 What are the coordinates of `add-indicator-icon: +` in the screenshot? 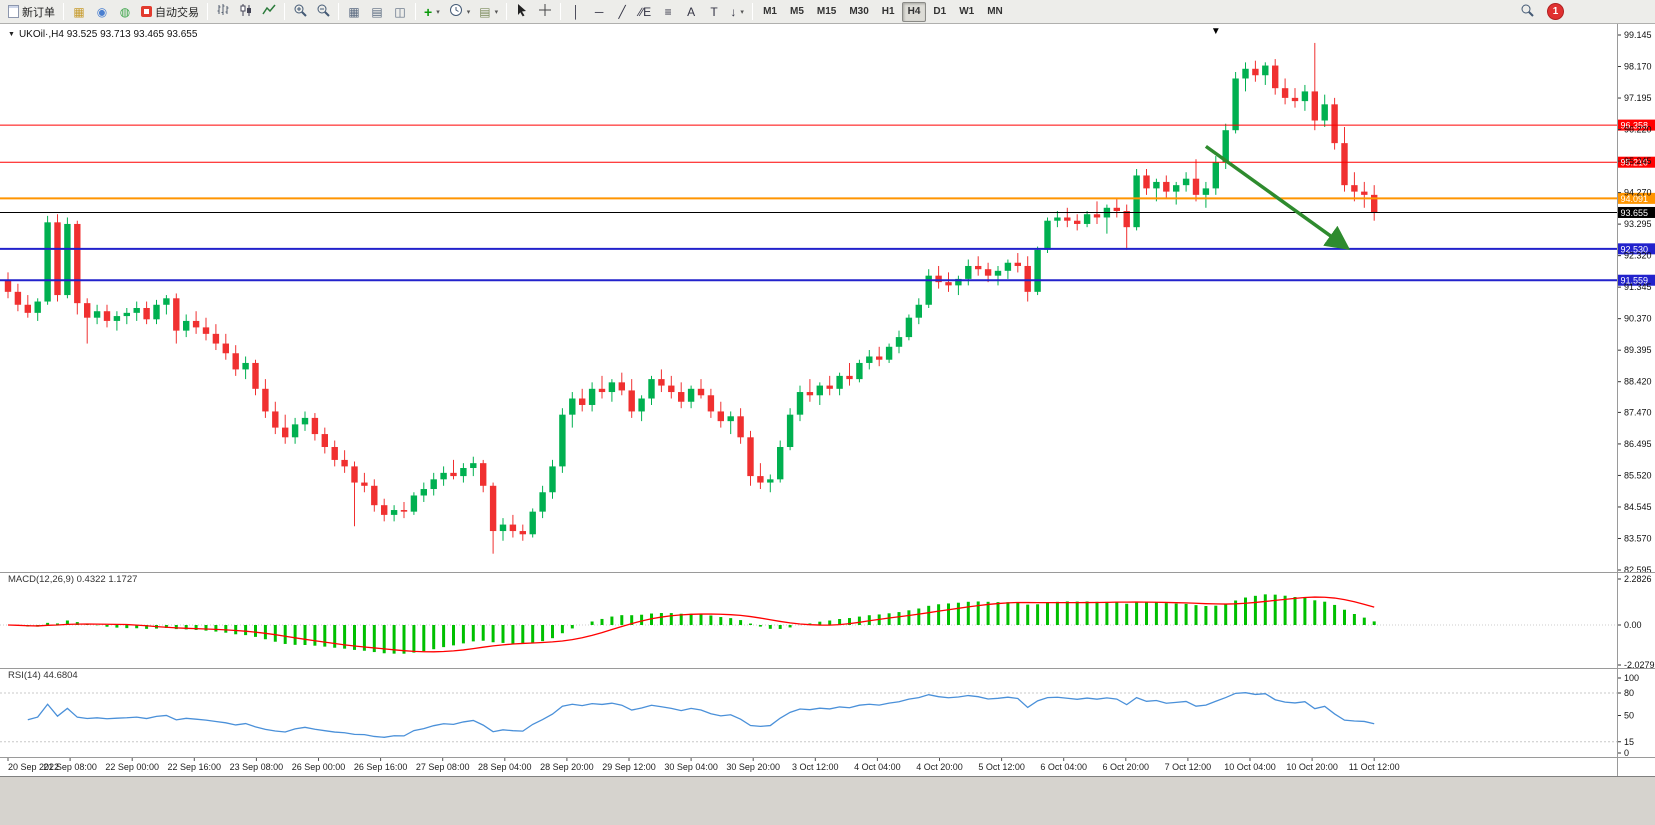 It's located at (428, 11).